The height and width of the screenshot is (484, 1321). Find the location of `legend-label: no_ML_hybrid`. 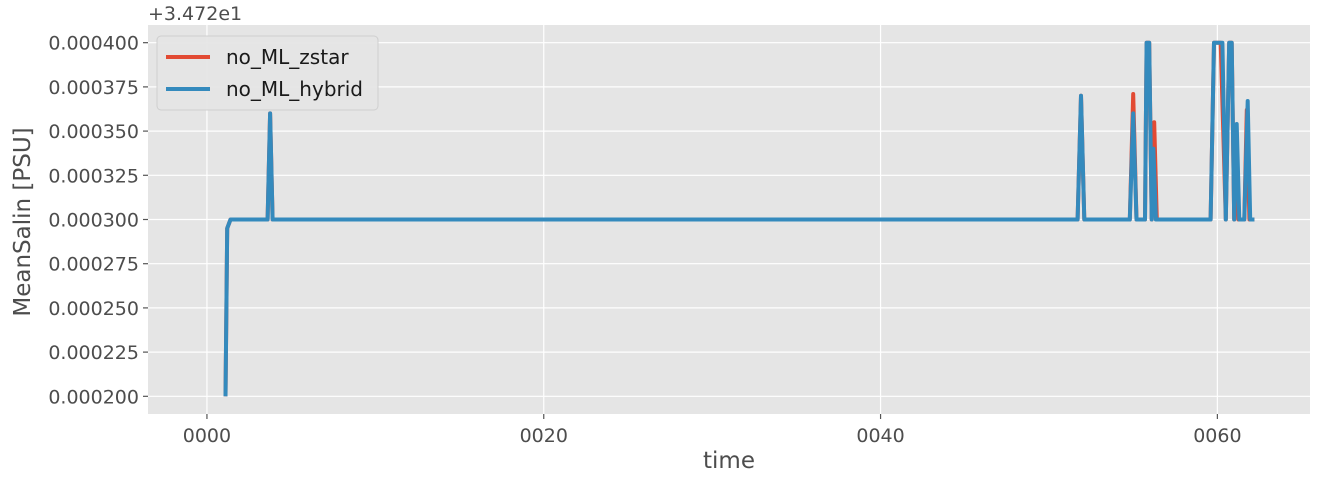

legend-label: no_ML_hybrid is located at coordinates (294, 89).